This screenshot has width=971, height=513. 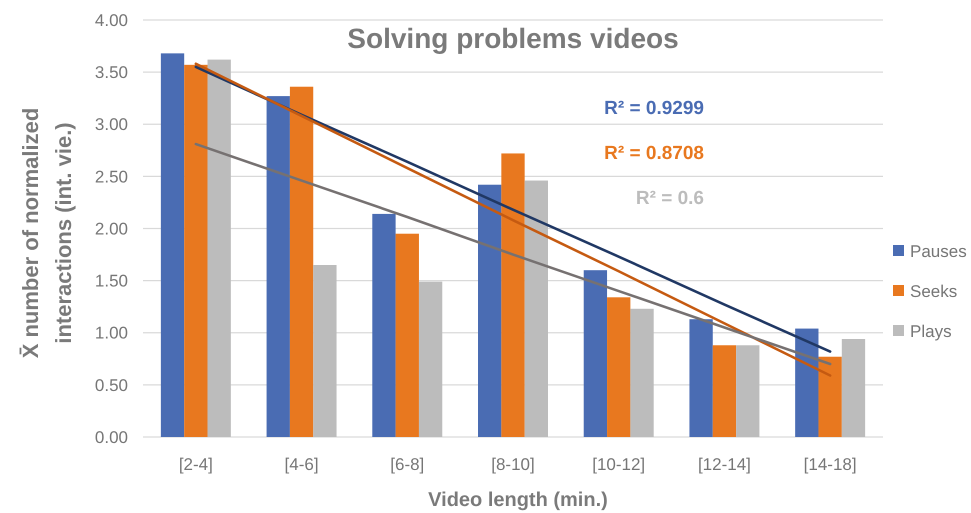 What do you see at coordinates (111, 176) in the screenshot?
I see `y-tick-label: 2.50` at bounding box center [111, 176].